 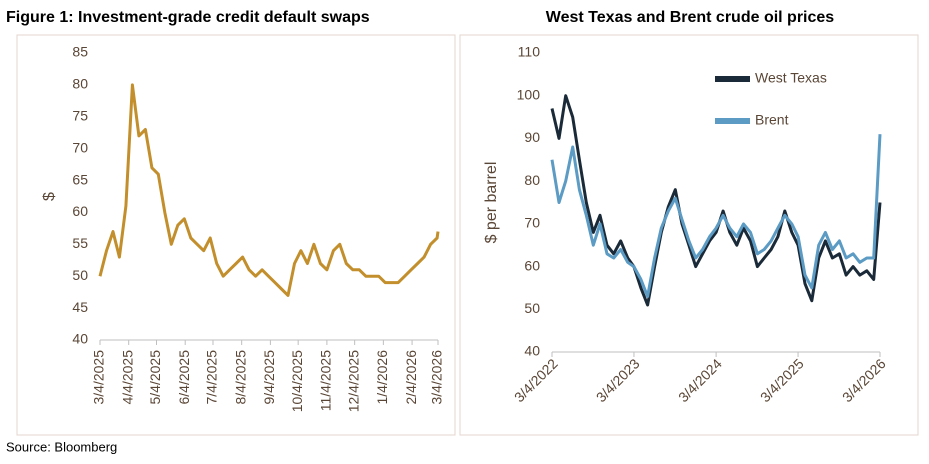 I want to click on x-tick-label: 4/4/2025, so click(x=127, y=377).